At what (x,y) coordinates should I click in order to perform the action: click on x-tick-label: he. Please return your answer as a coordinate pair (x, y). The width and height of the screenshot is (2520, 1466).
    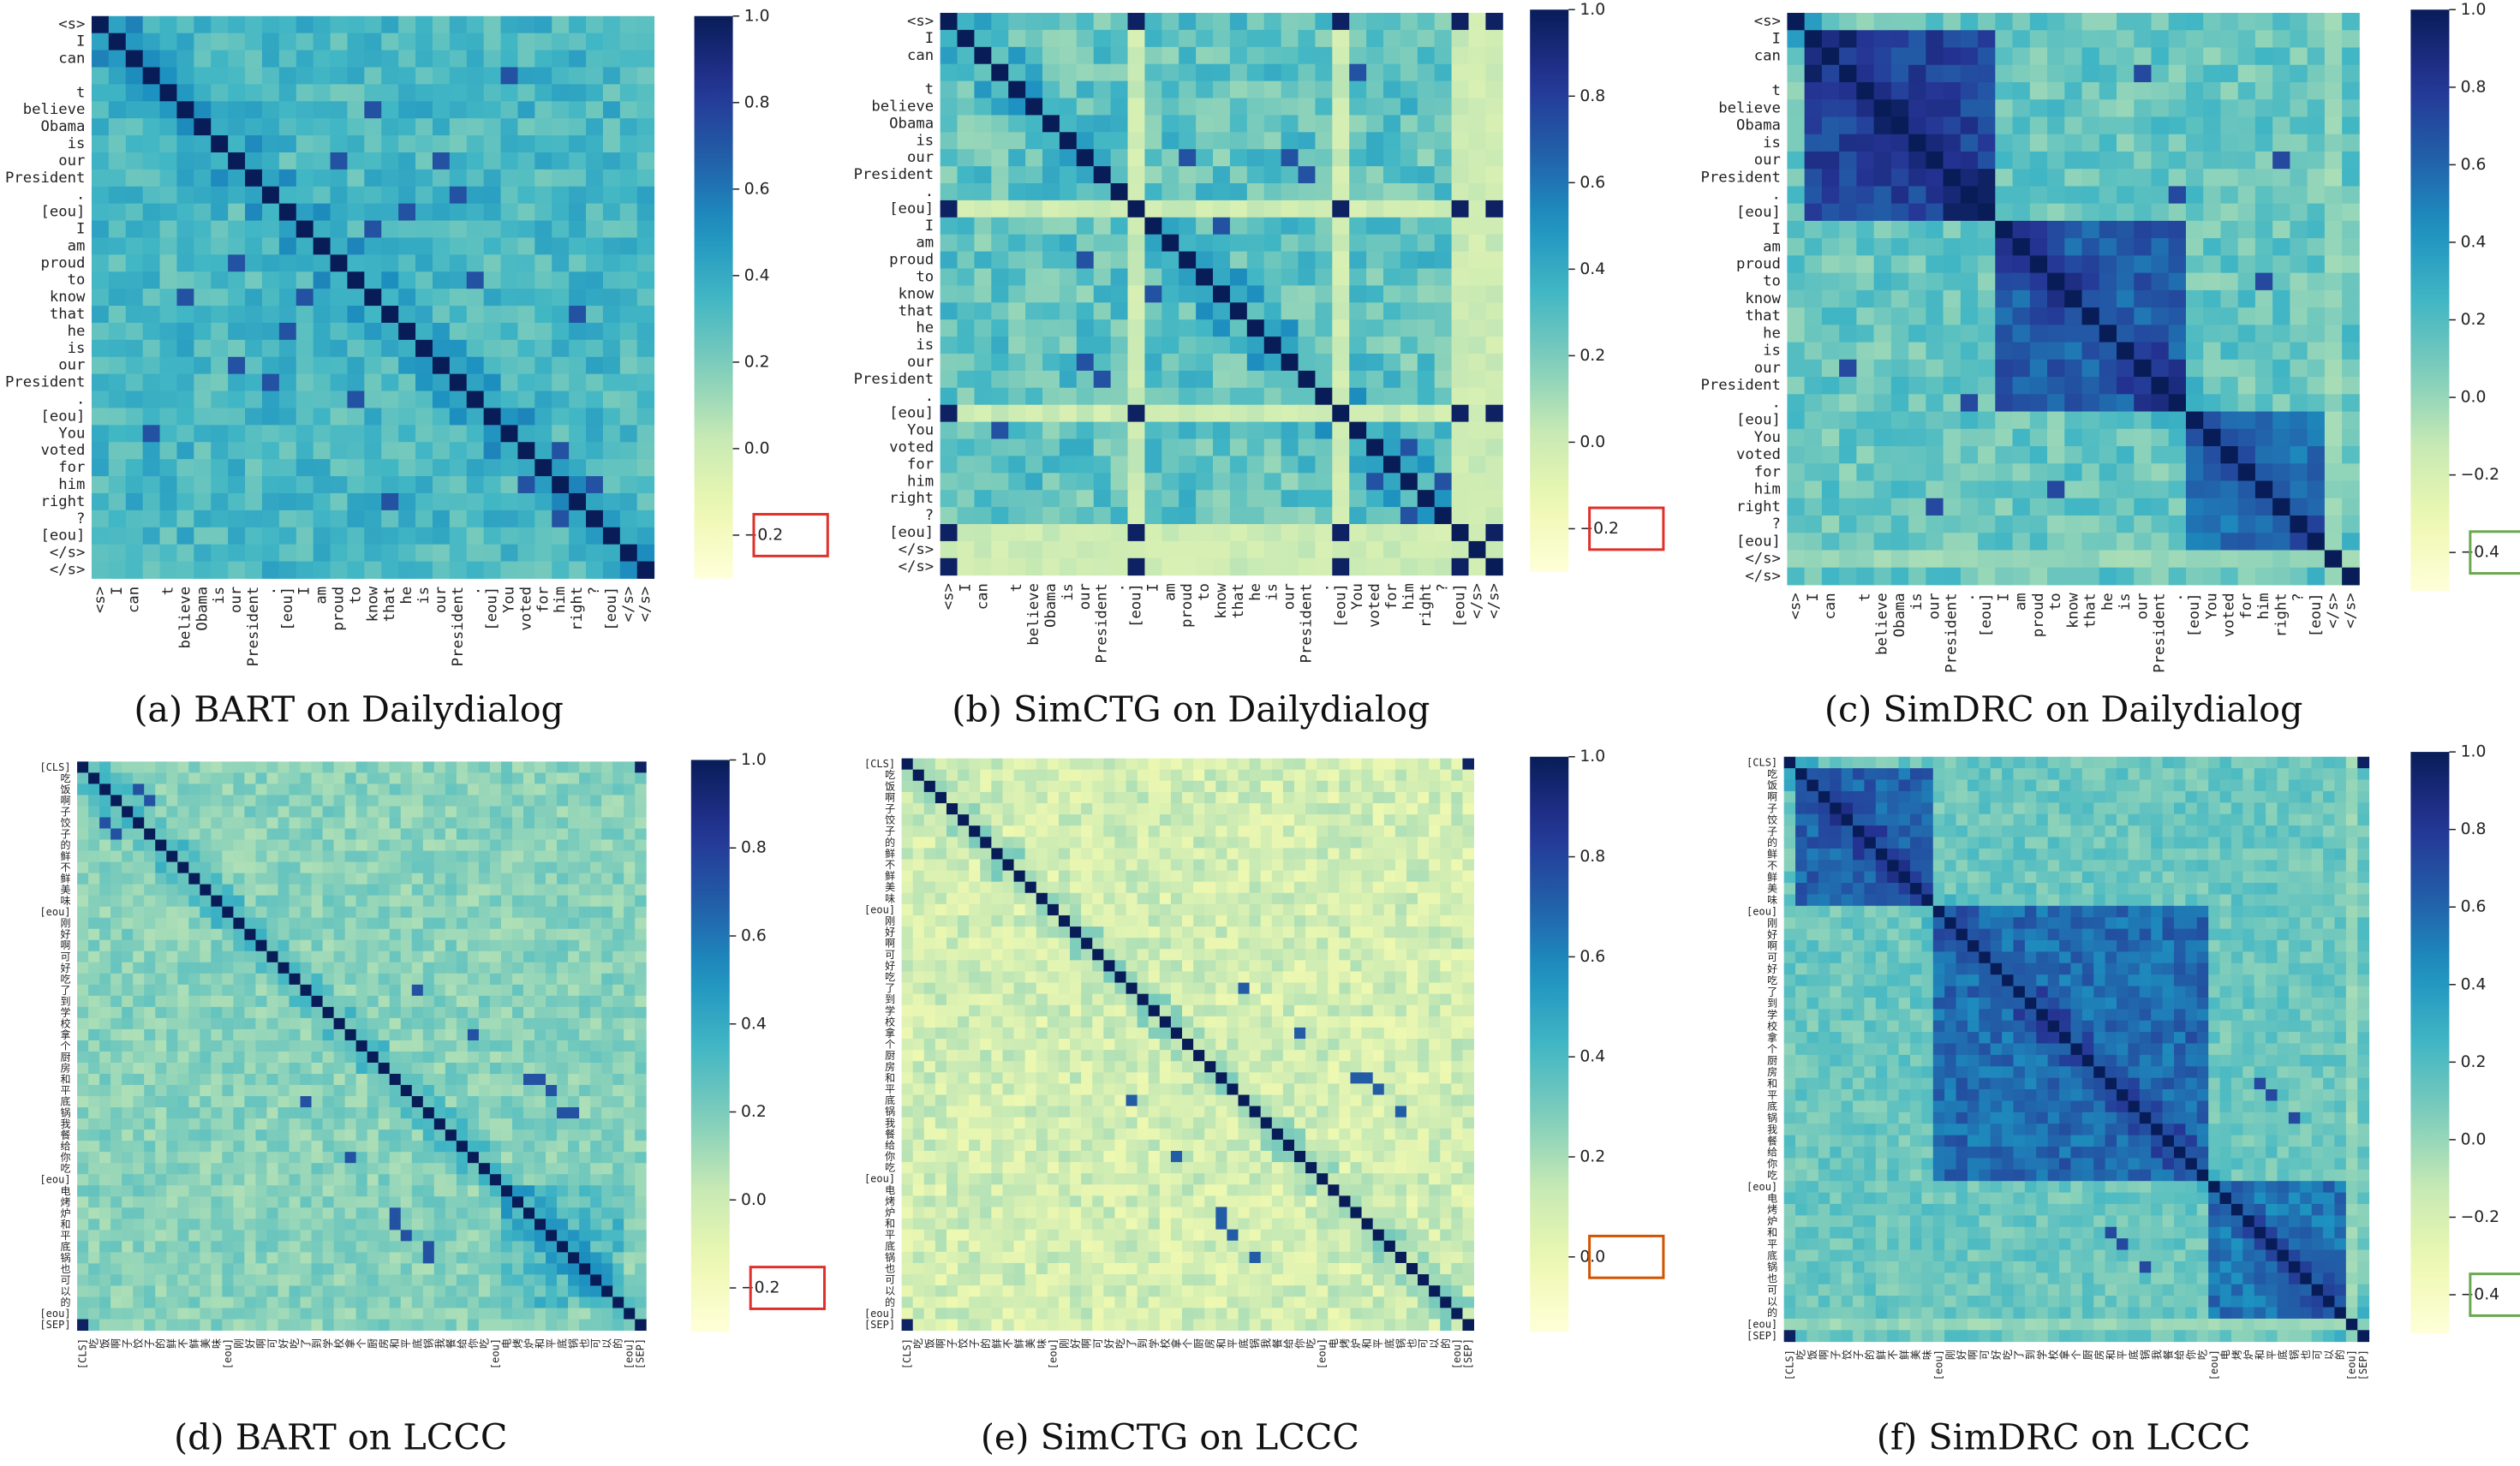
    Looking at the image, I should click on (2108, 602).